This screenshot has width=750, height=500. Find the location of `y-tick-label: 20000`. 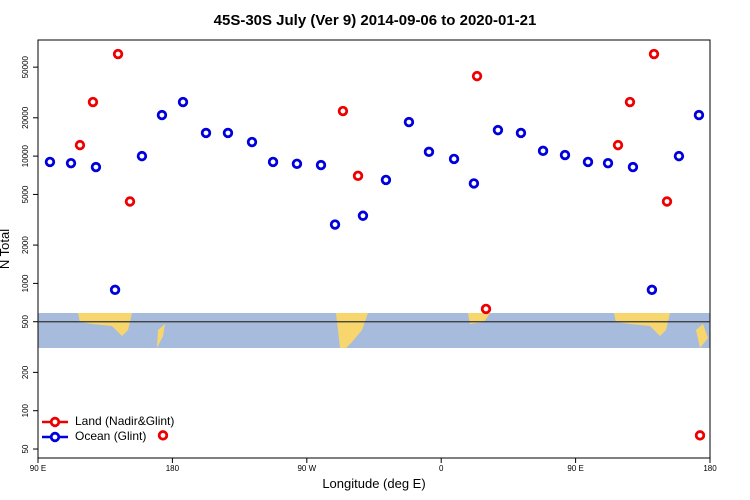

y-tick-label: 20000 is located at coordinates (25, 117).